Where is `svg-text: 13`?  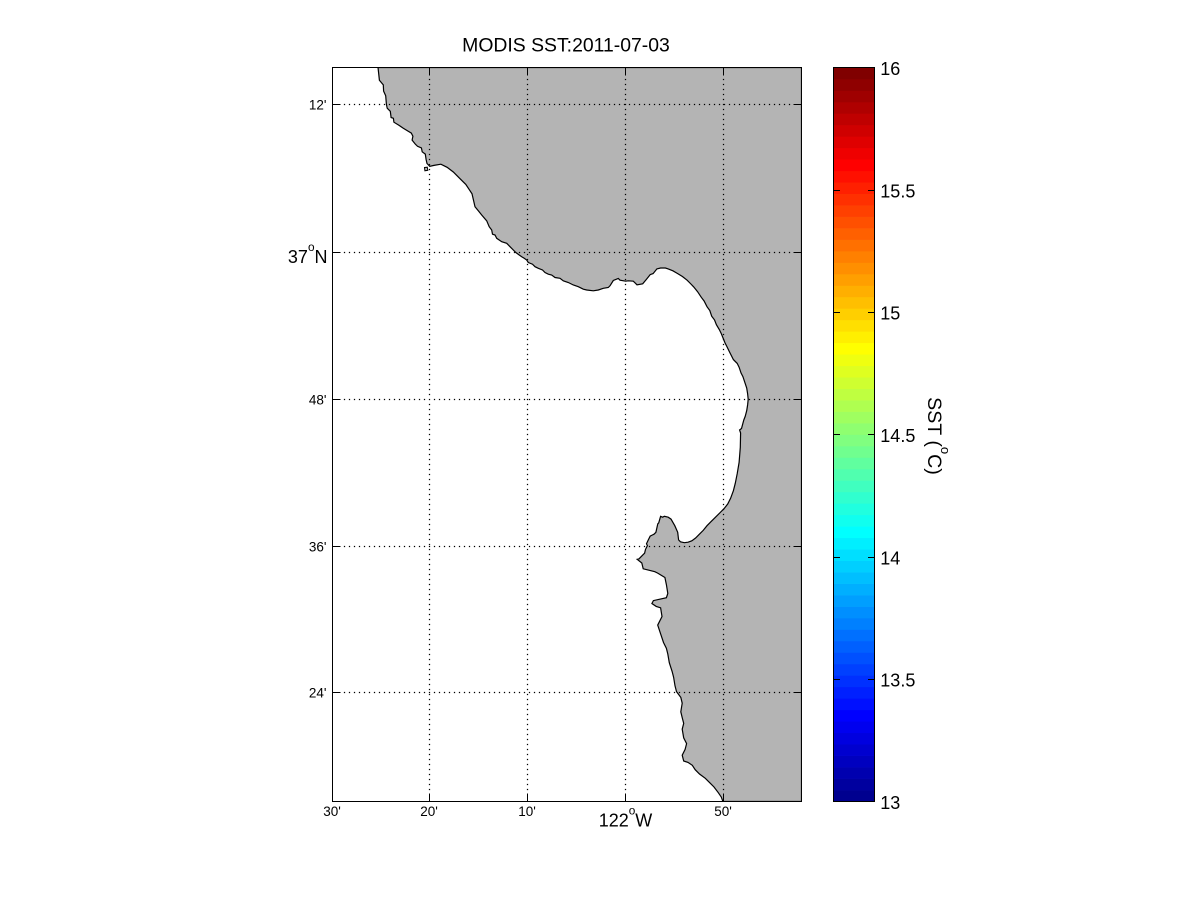
svg-text: 13 is located at coordinates (890, 803).